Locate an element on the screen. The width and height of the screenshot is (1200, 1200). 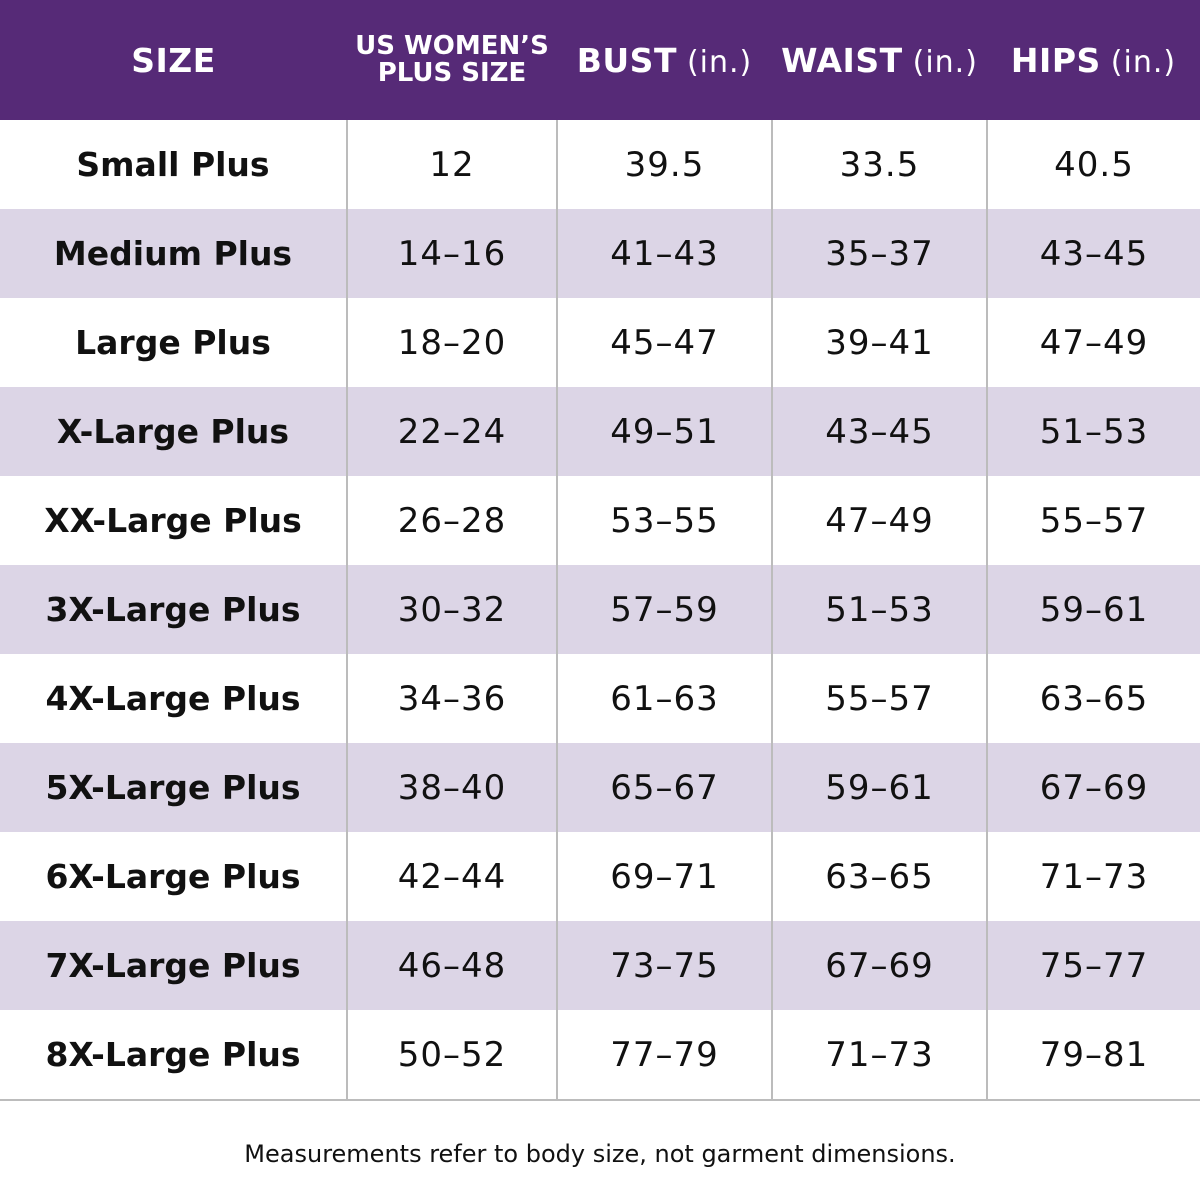
us-size-cell: 12 is located at coordinates (452, 164).